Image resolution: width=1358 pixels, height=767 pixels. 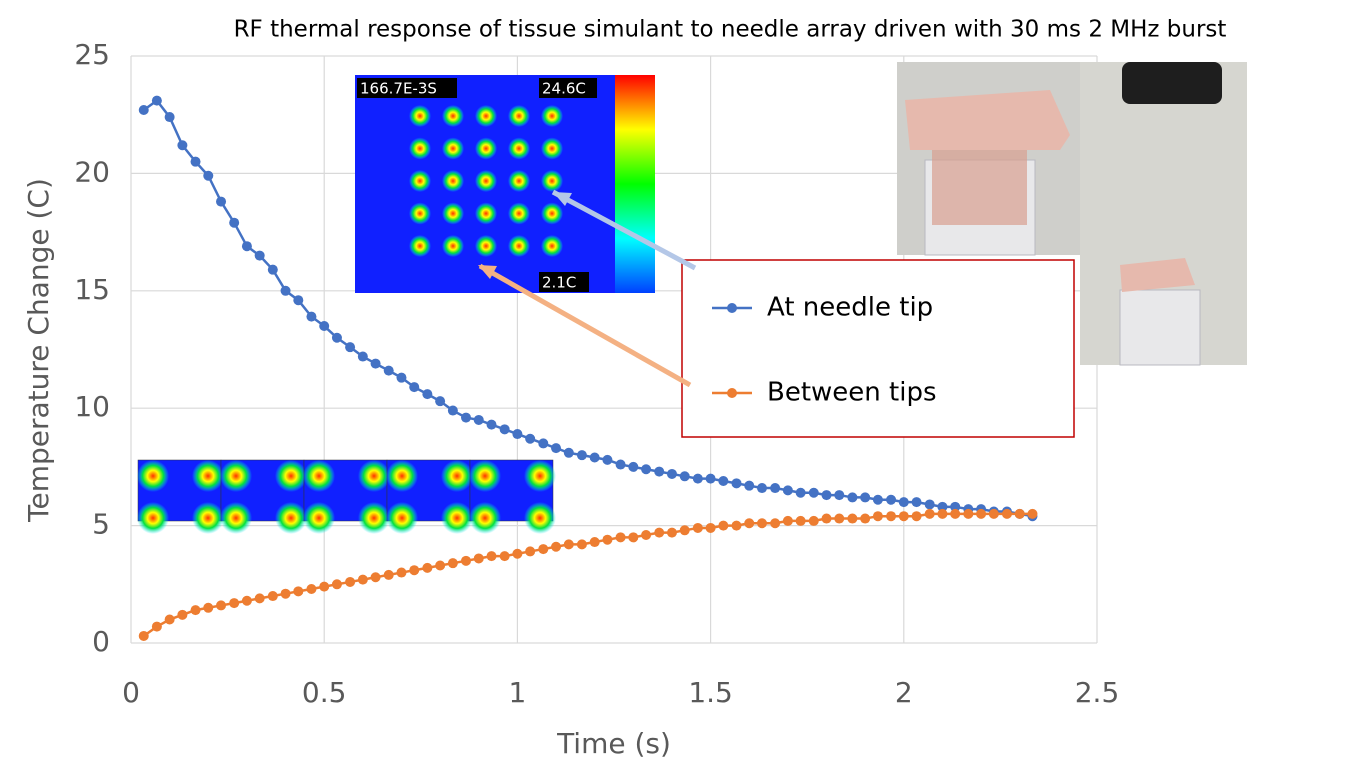 I want to click on thermal-spots, so click(x=486, y=181).